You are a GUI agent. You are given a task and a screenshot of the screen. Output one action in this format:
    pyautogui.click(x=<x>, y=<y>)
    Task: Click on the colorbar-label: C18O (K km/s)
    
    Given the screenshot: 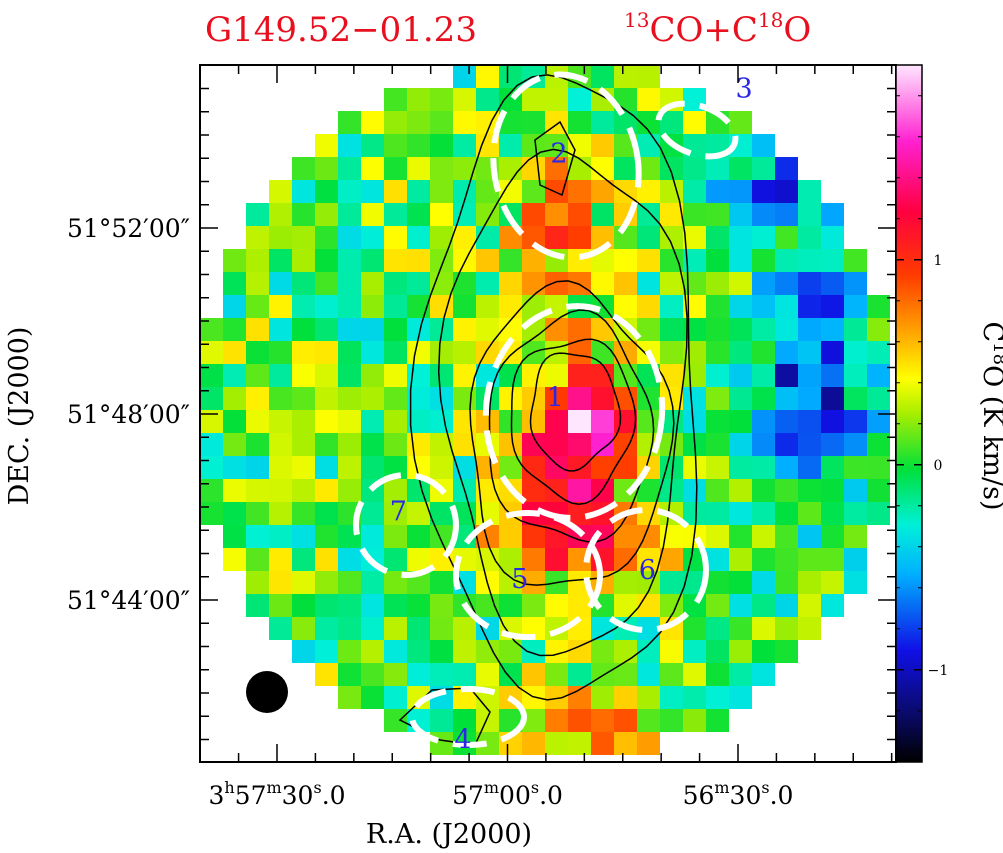 What is the action you would take?
    pyautogui.click(x=990, y=415)
    